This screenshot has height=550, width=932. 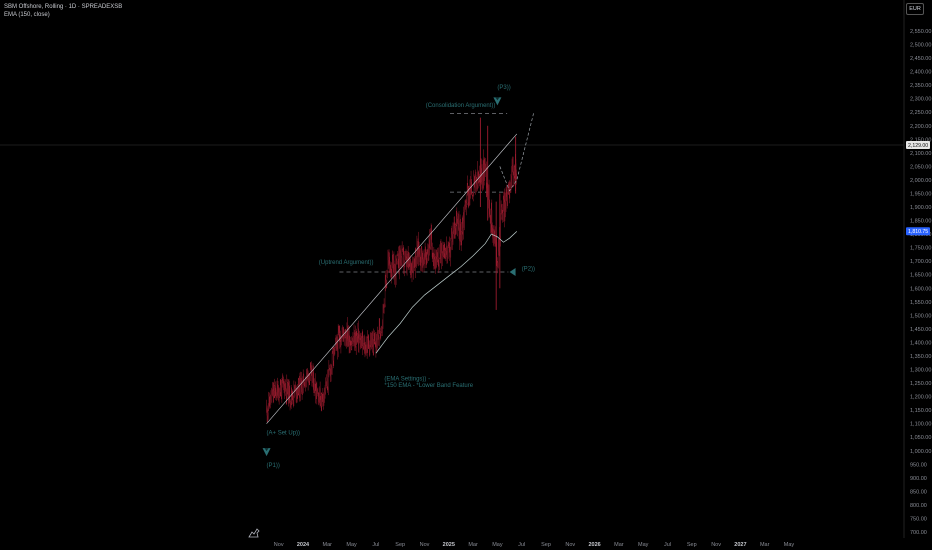 What do you see at coordinates (400, 545) in the screenshot?
I see `x-tick-label: Sep` at bounding box center [400, 545].